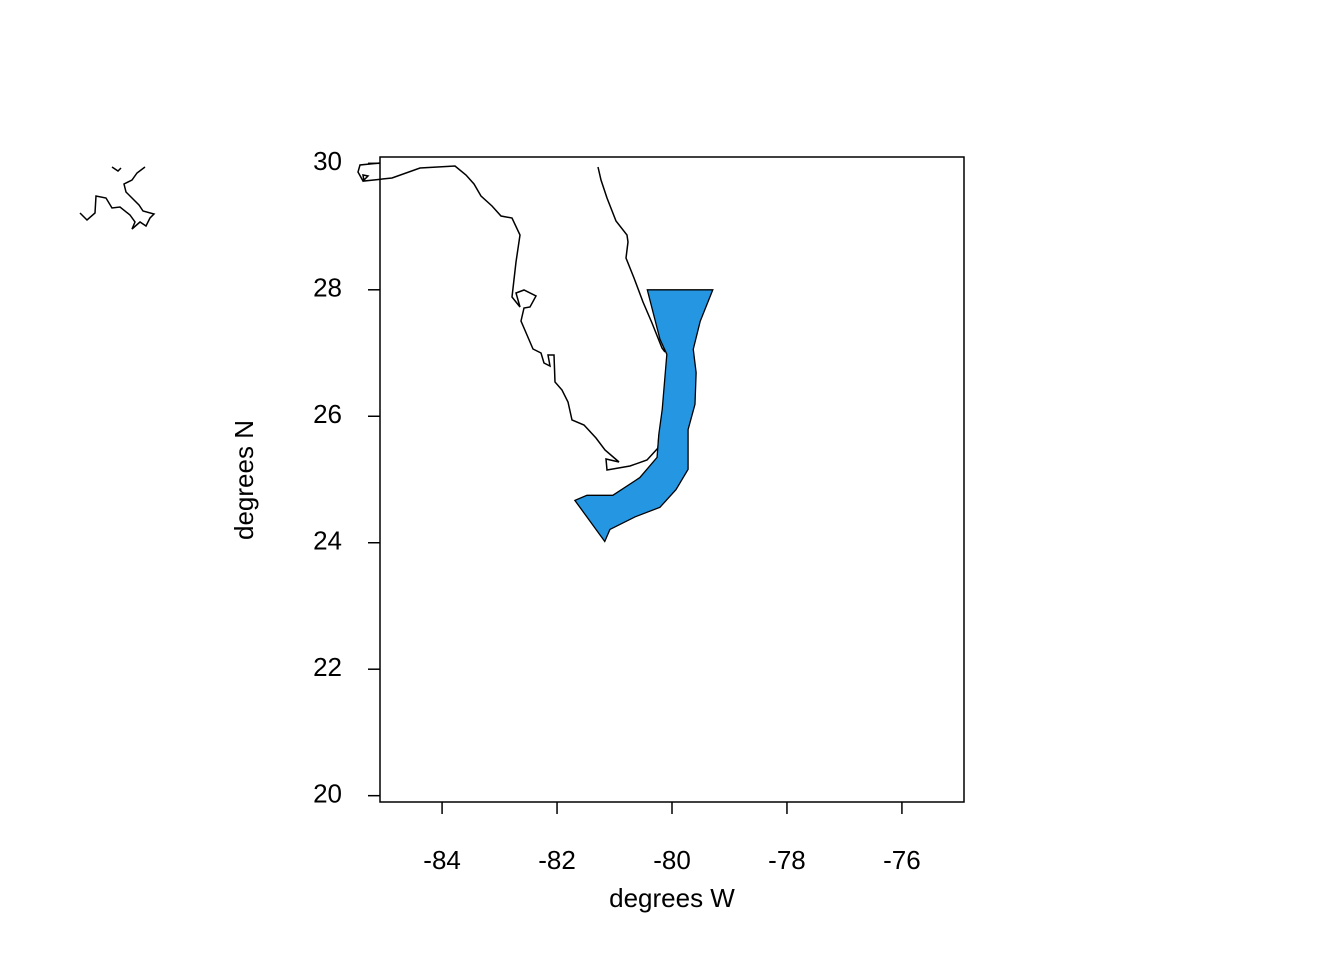 The width and height of the screenshot is (1344, 960). I want to click on coastline, so click(372, 316).